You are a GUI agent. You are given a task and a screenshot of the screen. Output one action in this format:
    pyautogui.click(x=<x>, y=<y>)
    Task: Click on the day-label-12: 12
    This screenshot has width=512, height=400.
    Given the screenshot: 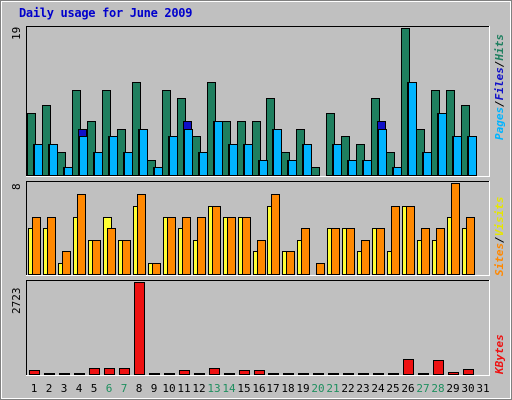 What is the action you would take?
    pyautogui.click(x=199, y=388)
    